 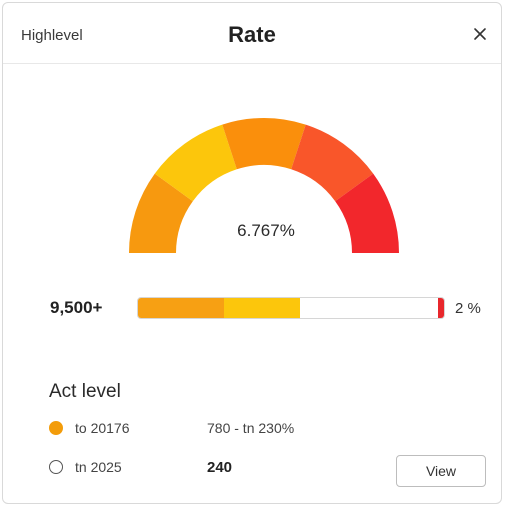 I want to click on progress-bar, so click(x=291, y=308).